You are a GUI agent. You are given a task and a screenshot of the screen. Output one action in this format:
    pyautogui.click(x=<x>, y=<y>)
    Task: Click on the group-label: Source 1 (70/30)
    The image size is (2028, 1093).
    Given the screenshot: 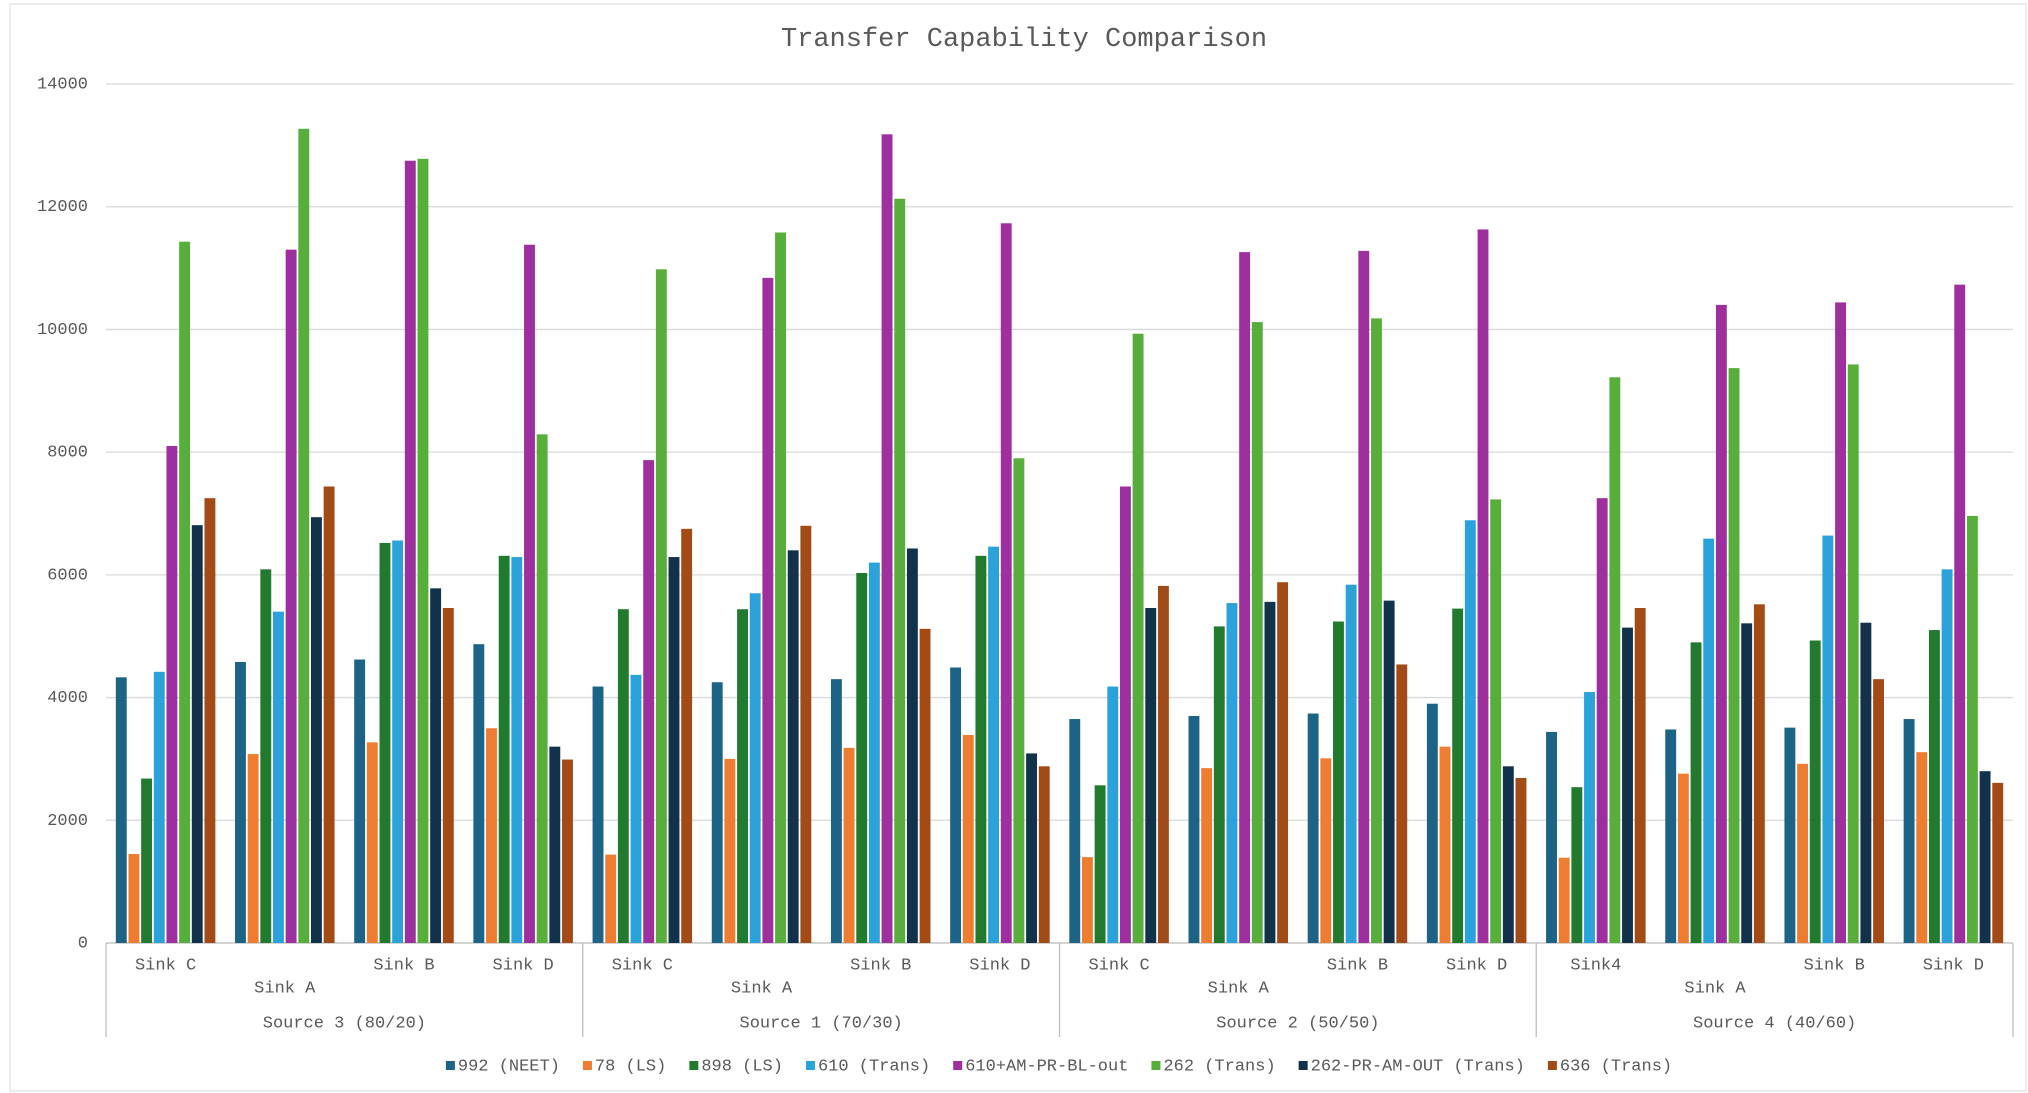 What is the action you would take?
    pyautogui.click(x=821, y=1023)
    